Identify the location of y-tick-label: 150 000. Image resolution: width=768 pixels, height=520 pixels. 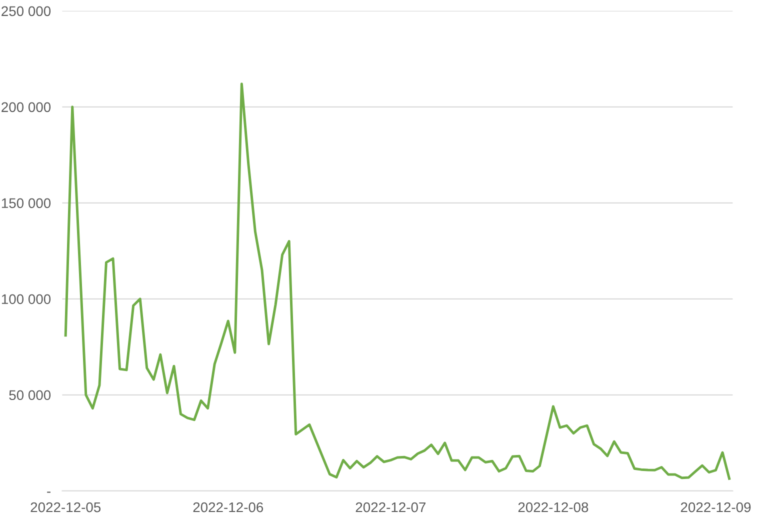
(26, 203).